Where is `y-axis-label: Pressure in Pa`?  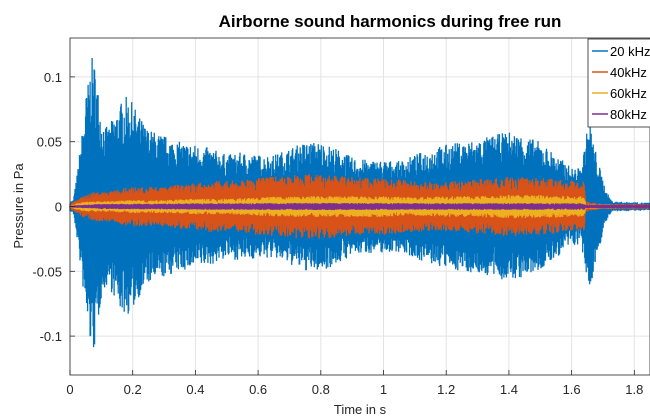
y-axis-label: Pressure in Pa is located at coordinates (18, 206).